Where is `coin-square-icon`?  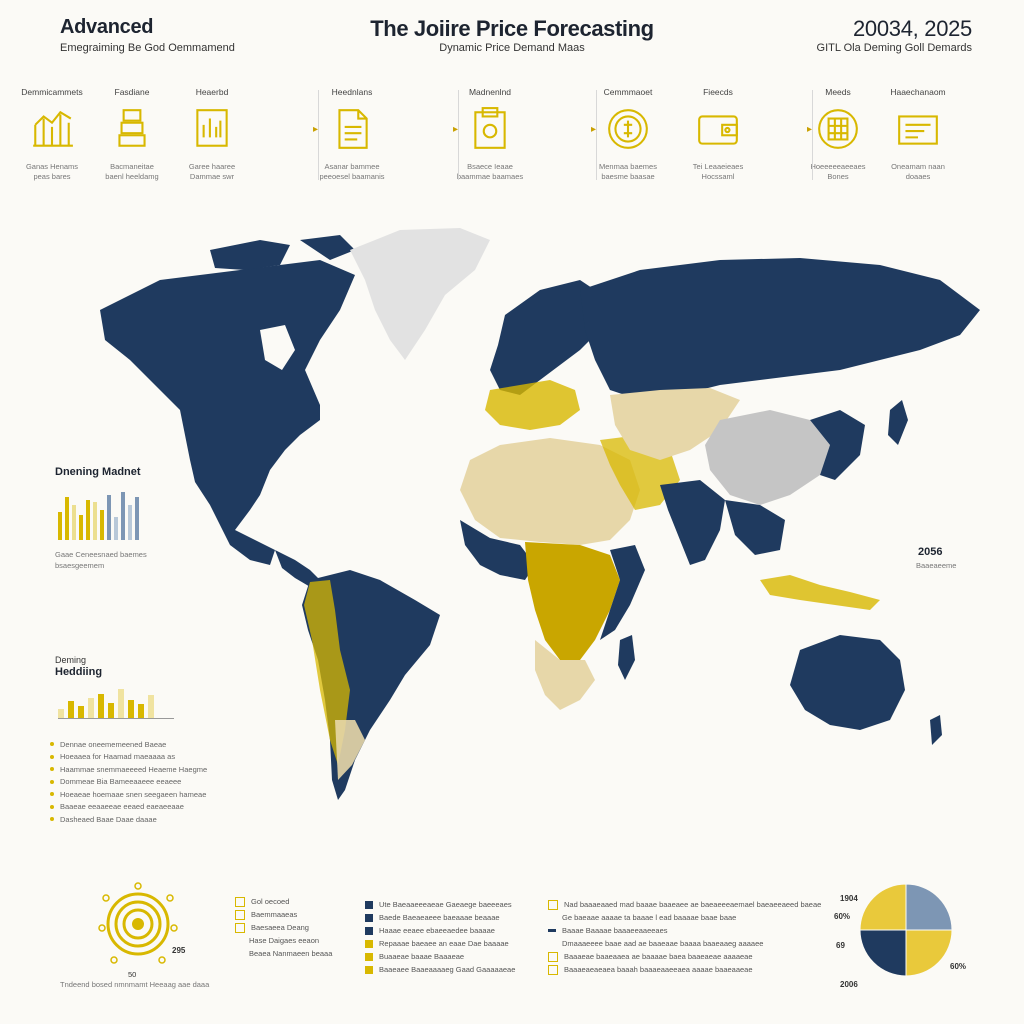 coin-square-icon is located at coordinates (240, 927).